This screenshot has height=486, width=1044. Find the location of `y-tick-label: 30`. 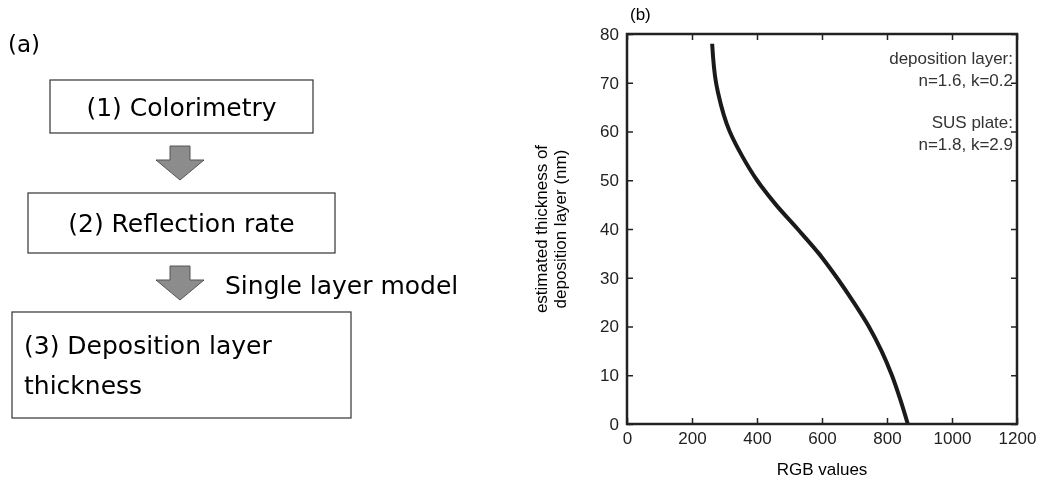

y-tick-label: 30 is located at coordinates (609, 278).